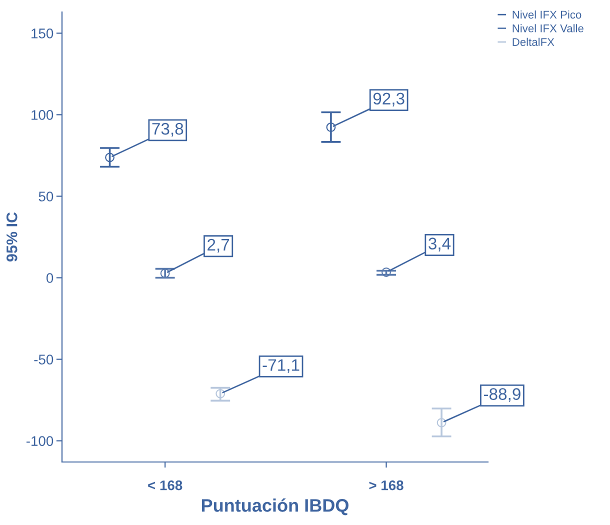  Describe the element at coordinates (547, 14) in the screenshot. I see `legend-label: Nivel IFX Pico` at that location.